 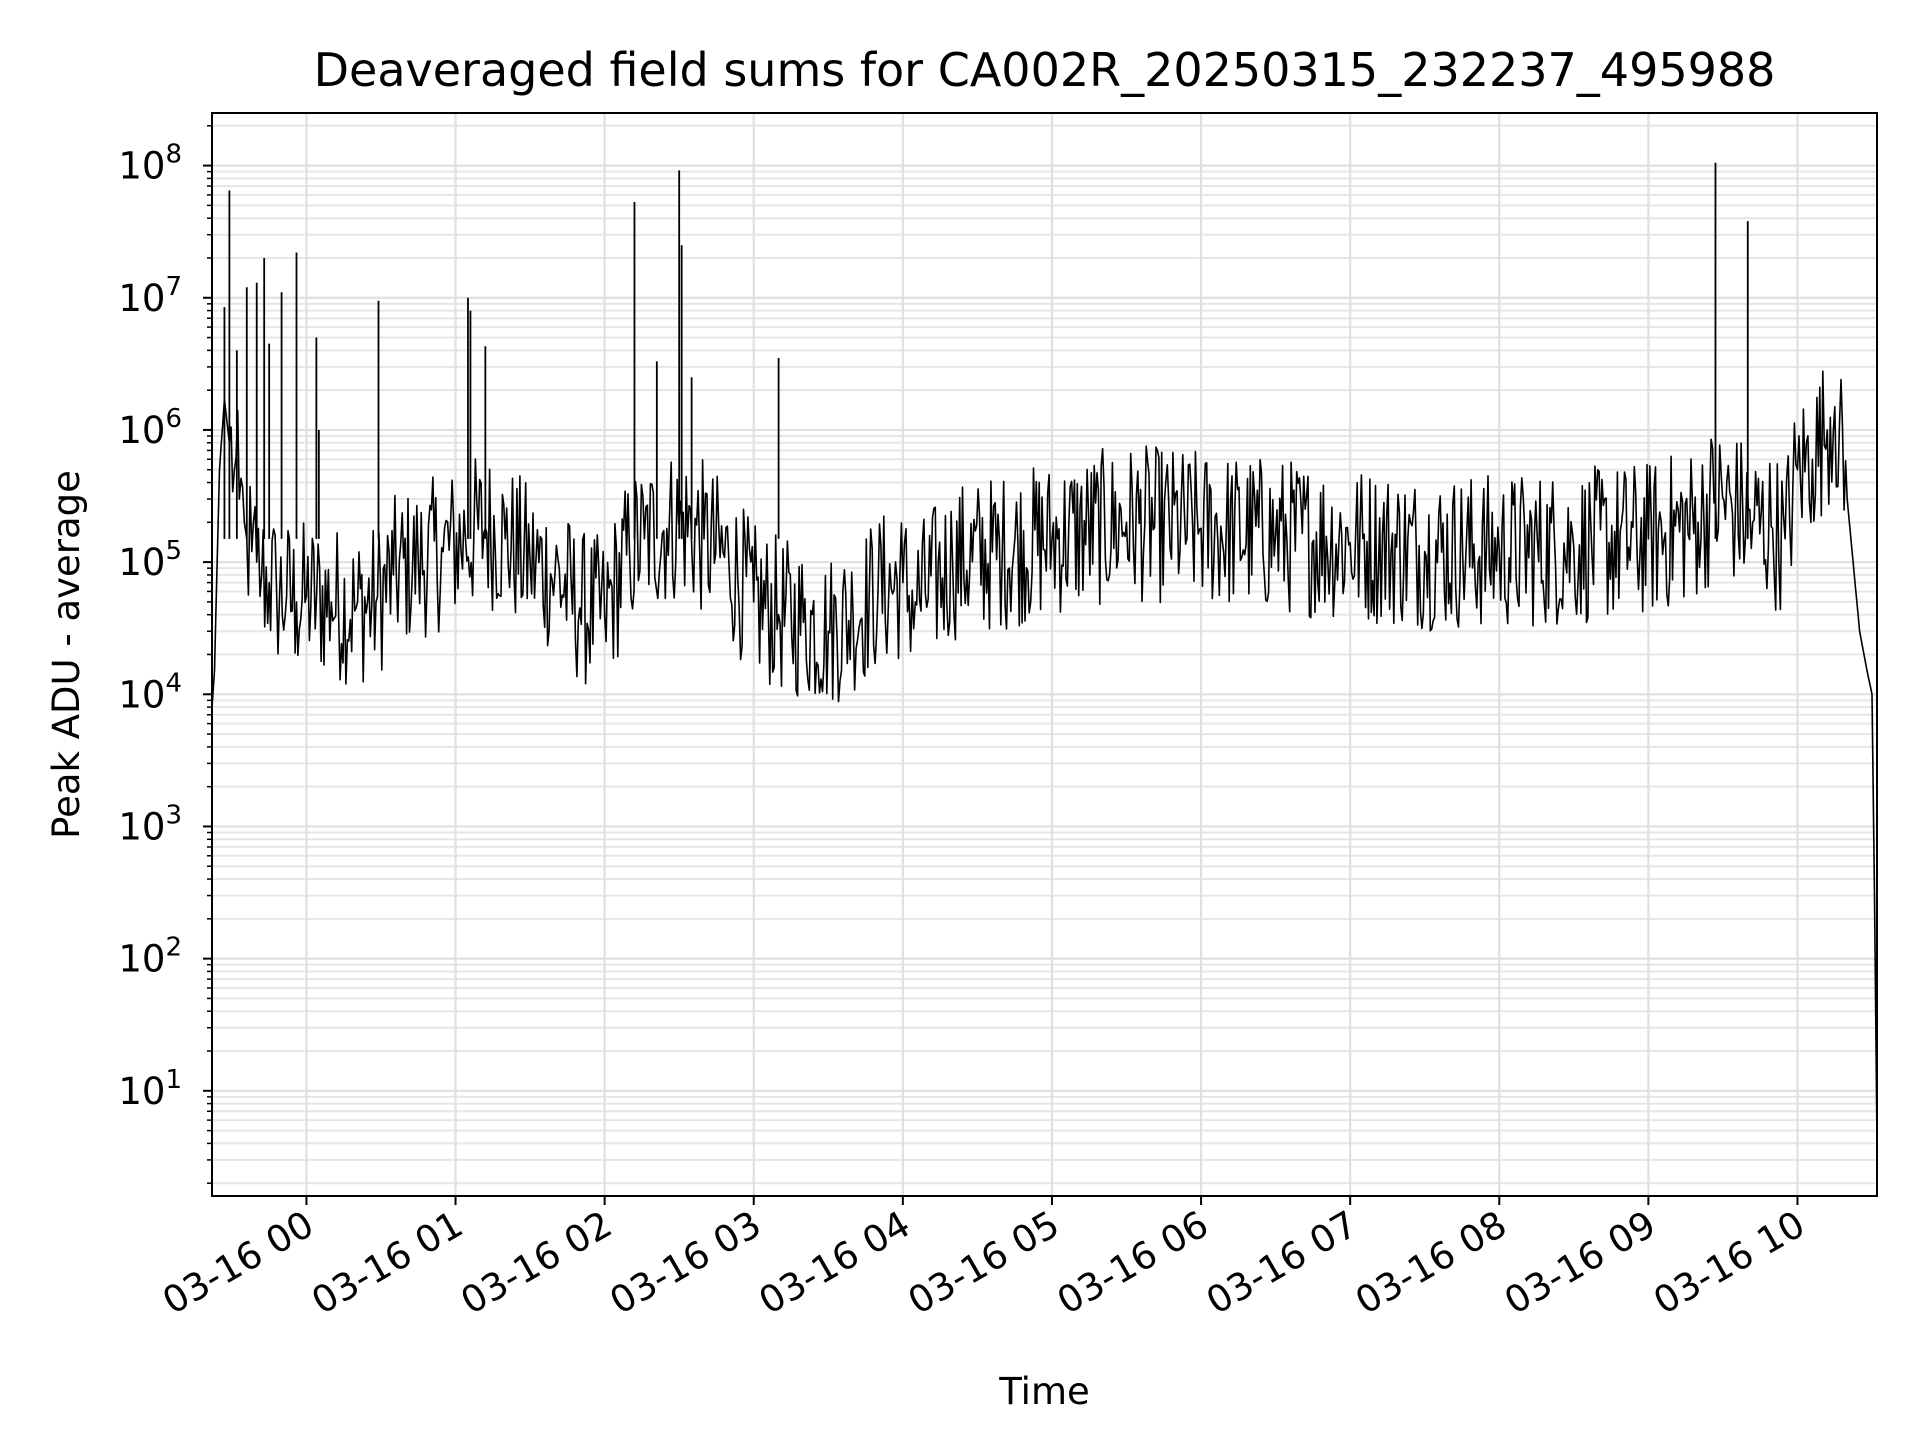 I want to click on x-tick-label: 03-16 02, so click(x=537, y=1263).